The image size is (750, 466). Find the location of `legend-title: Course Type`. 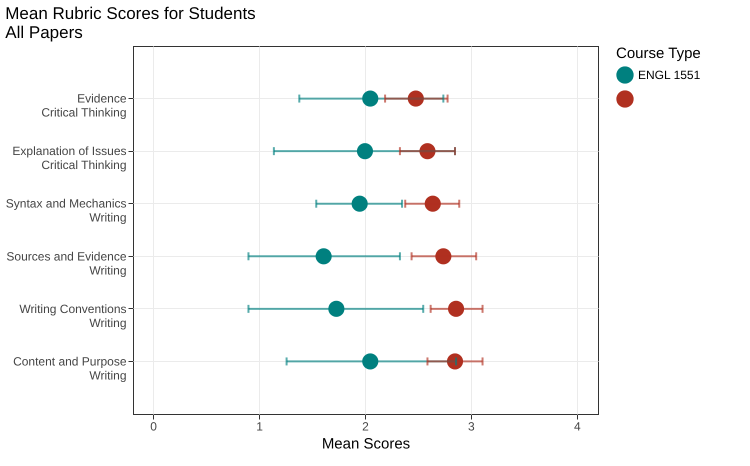

legend-title: Course Type is located at coordinates (658, 53).